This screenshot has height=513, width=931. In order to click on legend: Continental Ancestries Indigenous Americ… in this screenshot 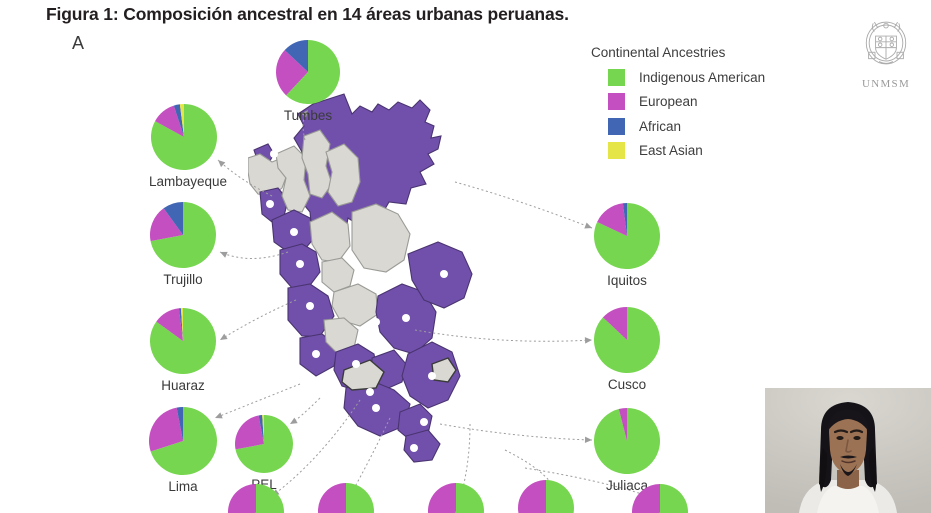, I will do `click(686, 104)`.